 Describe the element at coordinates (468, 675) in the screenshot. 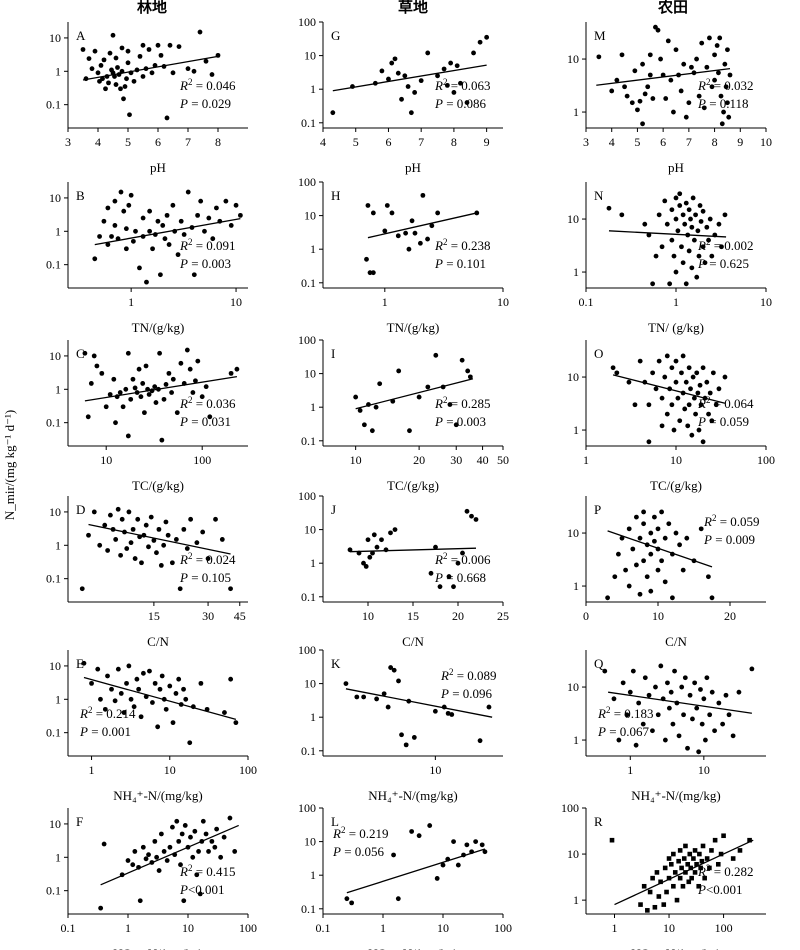

I see `r2-label-K: R2 = 0.089` at that location.